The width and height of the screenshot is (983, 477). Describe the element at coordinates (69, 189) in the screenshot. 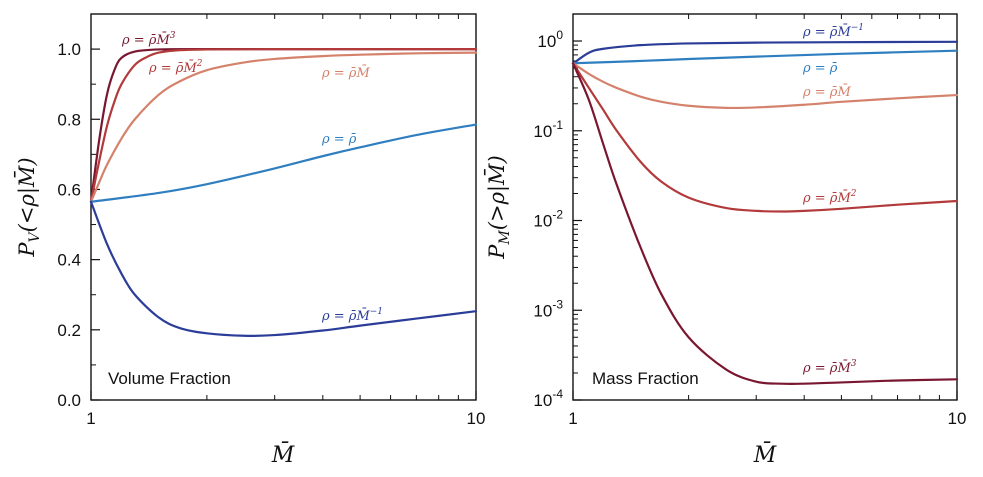

I see `volume-y-tick-label: 0.6` at that location.